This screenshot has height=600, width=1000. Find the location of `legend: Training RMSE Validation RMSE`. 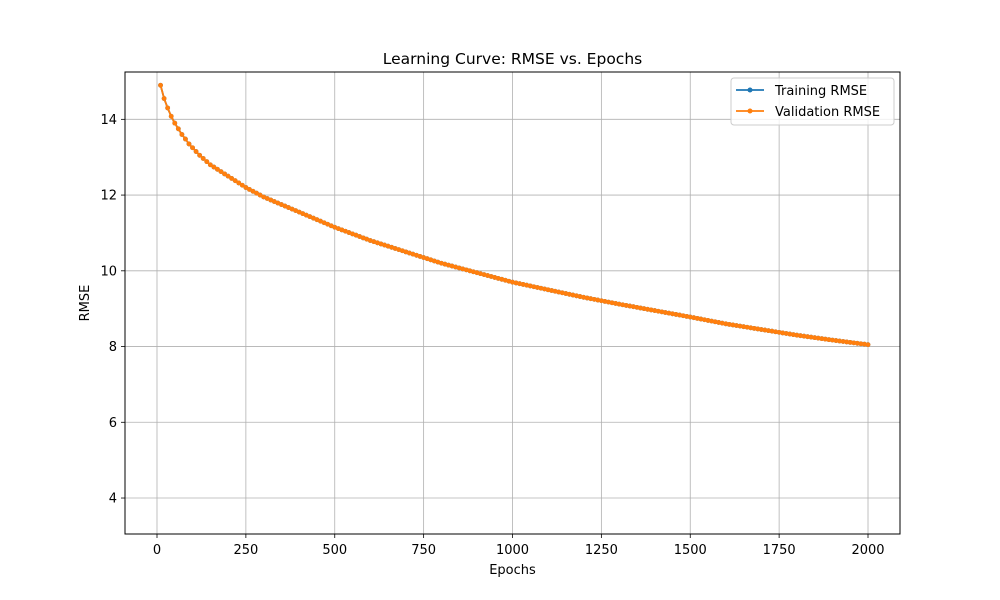

legend: Training RMSE Validation RMSE is located at coordinates (812, 101).